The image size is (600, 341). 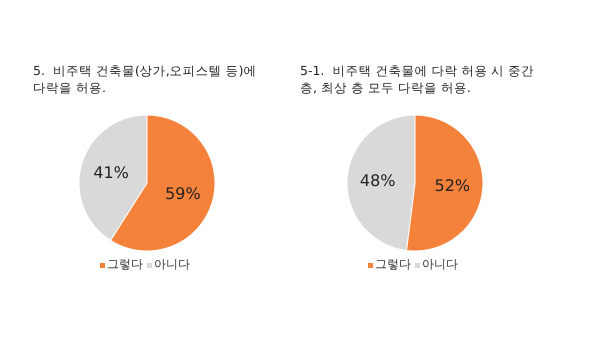 What do you see at coordinates (111, 172) in the screenshot?
I see `data-label: 41%` at bounding box center [111, 172].